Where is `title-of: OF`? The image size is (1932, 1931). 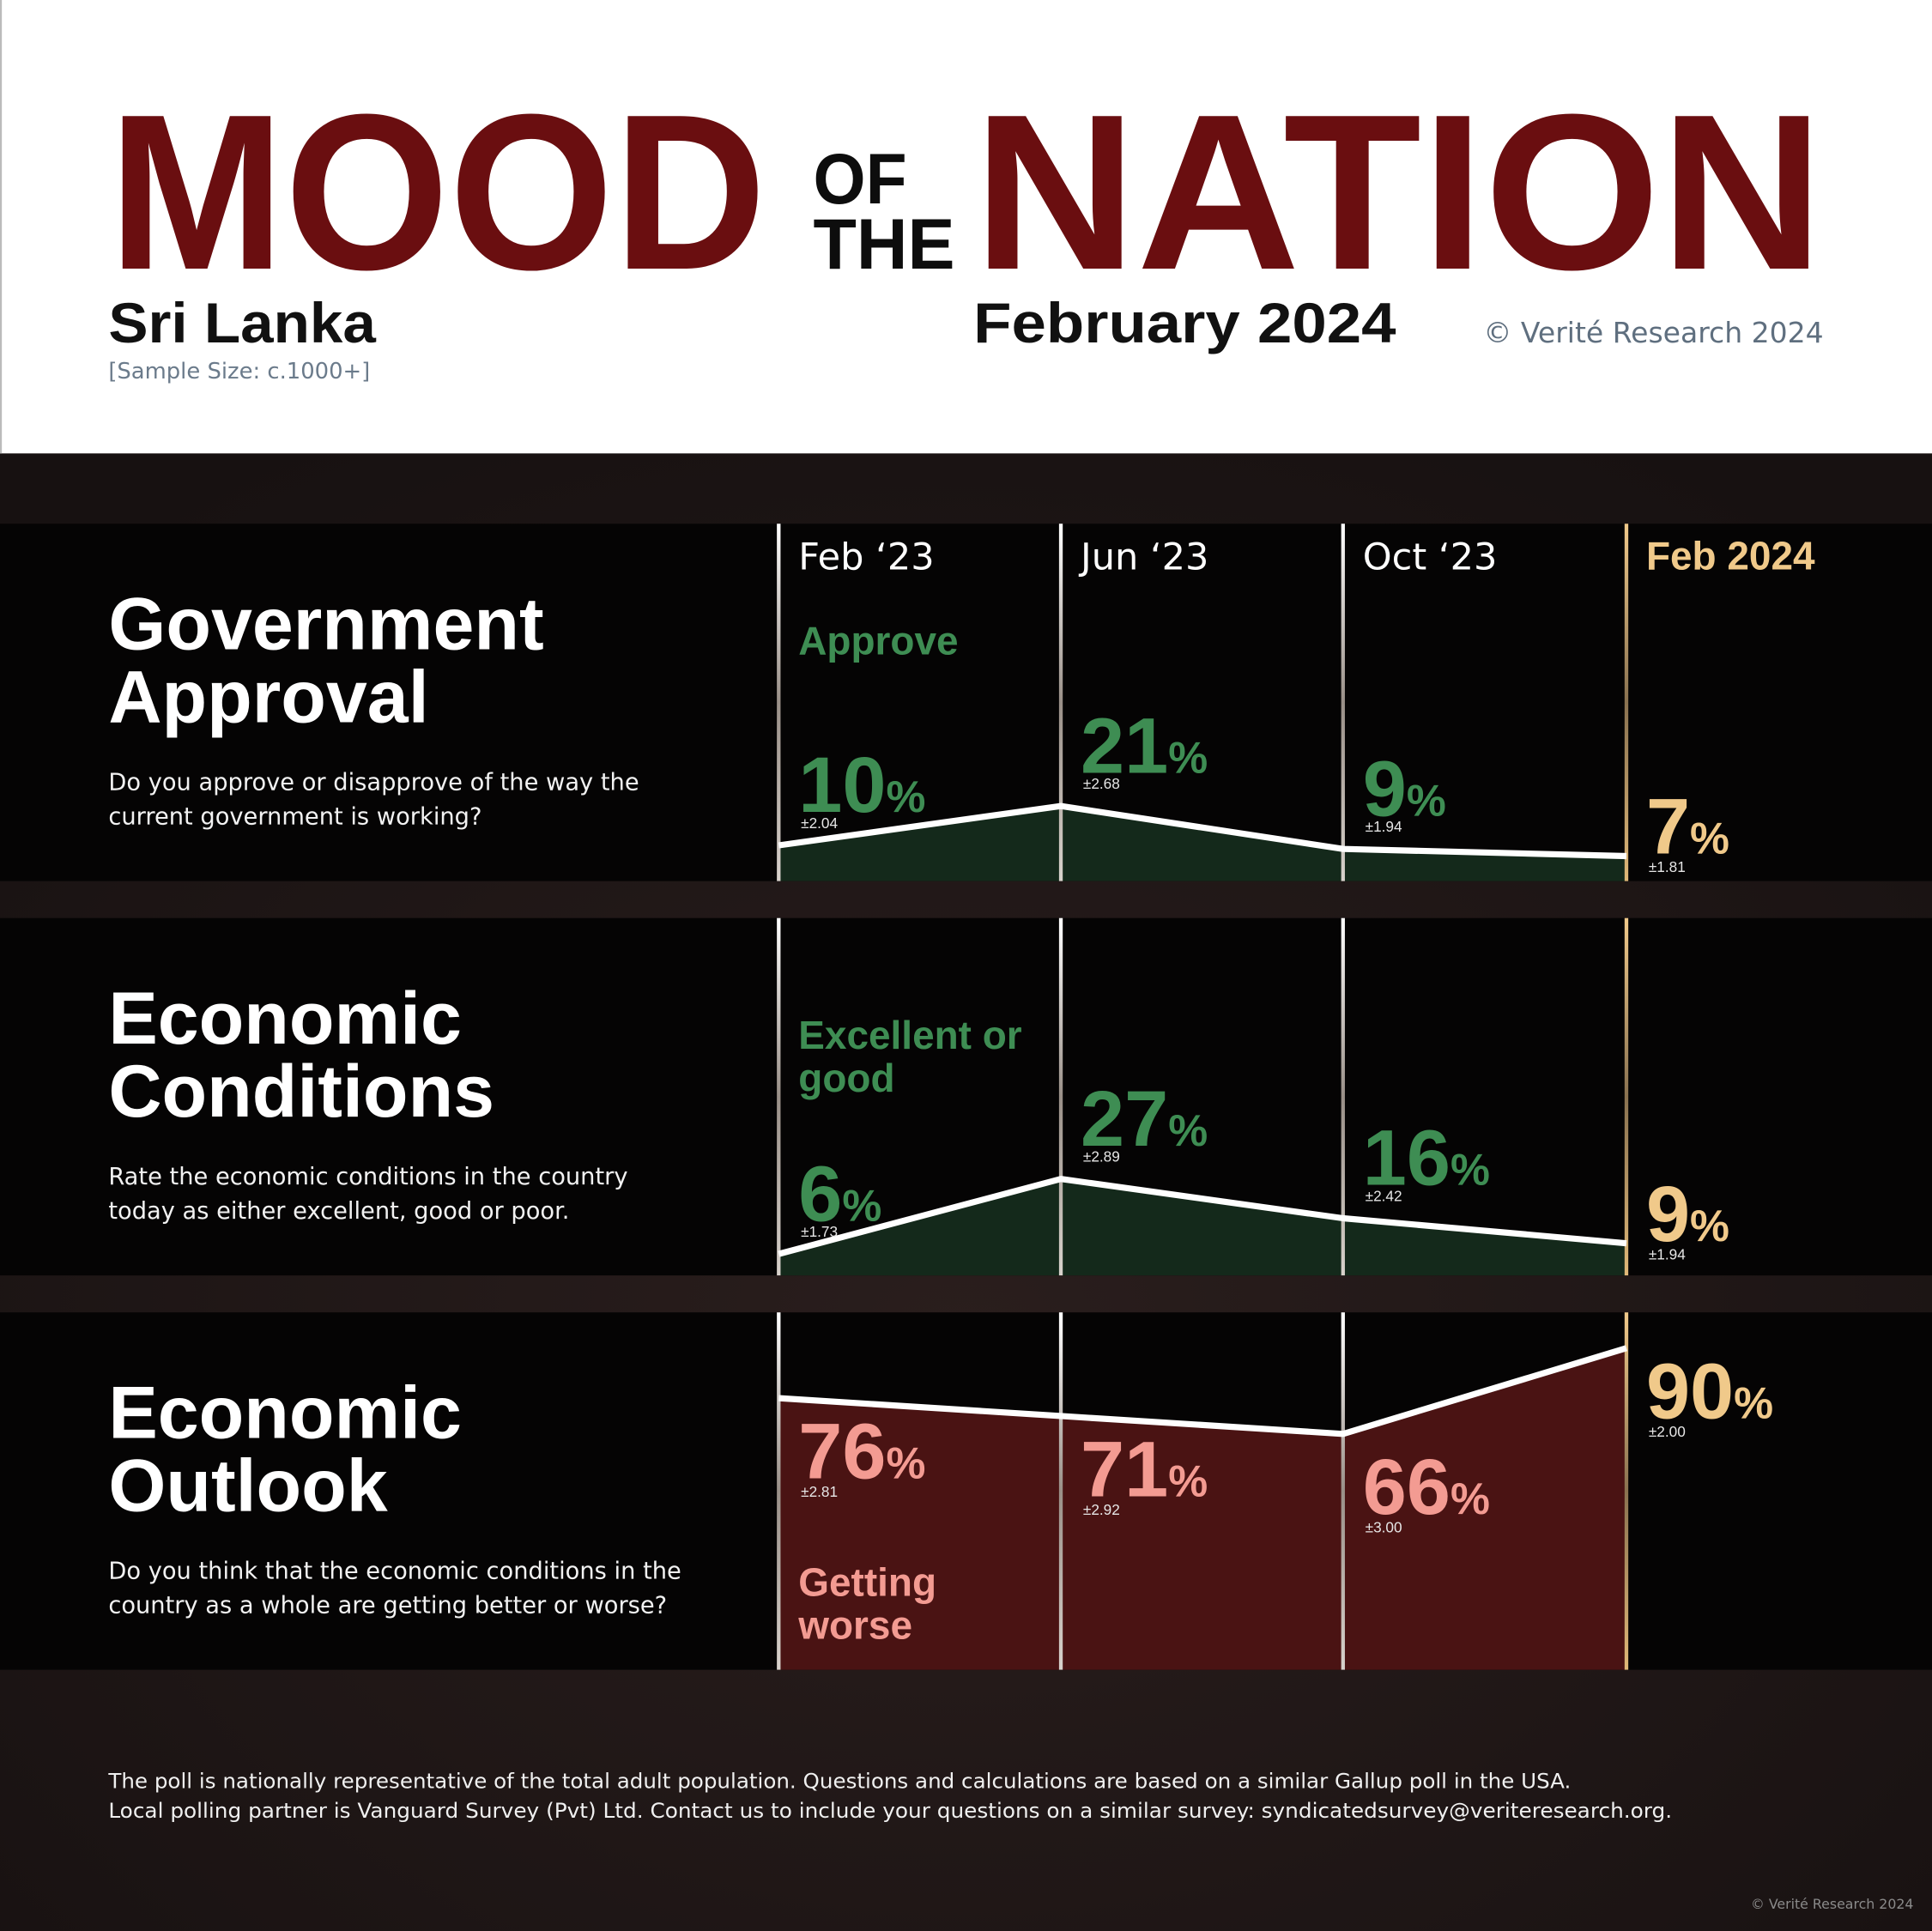
title-of: OF is located at coordinates (860, 179).